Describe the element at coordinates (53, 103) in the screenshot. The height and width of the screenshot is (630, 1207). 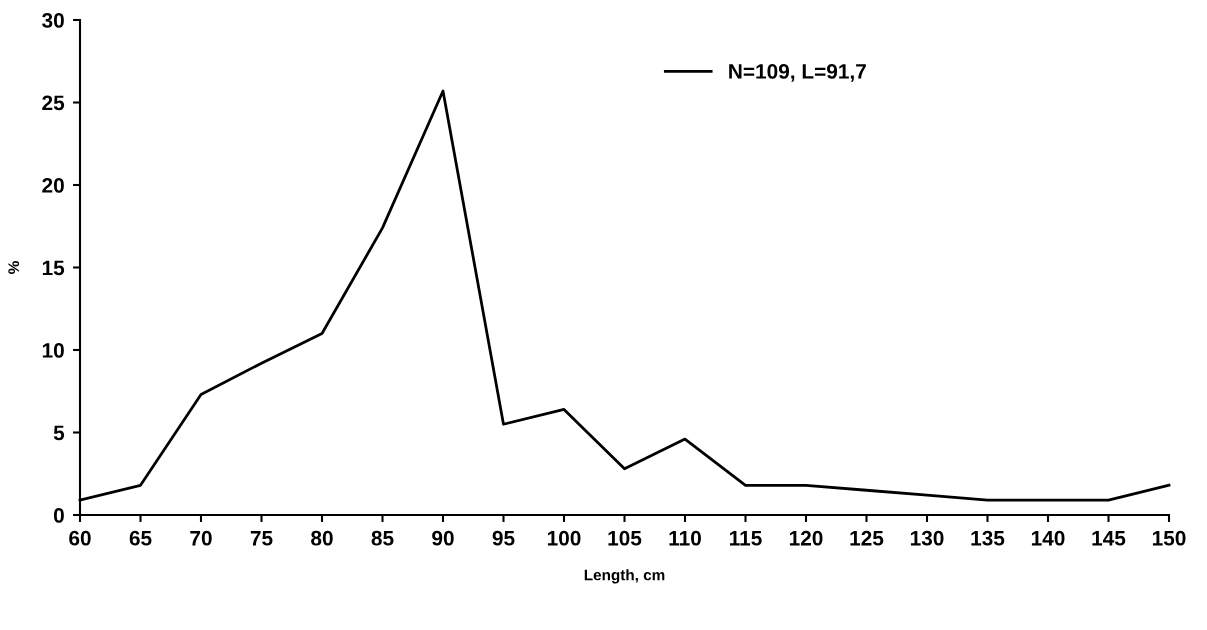
I see `y-tick-label: 25` at that location.